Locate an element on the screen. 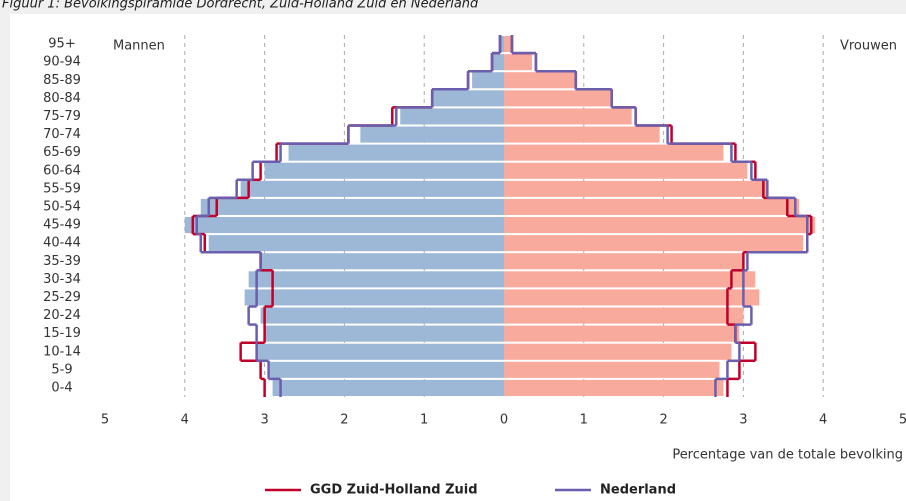  group-label: Mannen is located at coordinates (139, 46).